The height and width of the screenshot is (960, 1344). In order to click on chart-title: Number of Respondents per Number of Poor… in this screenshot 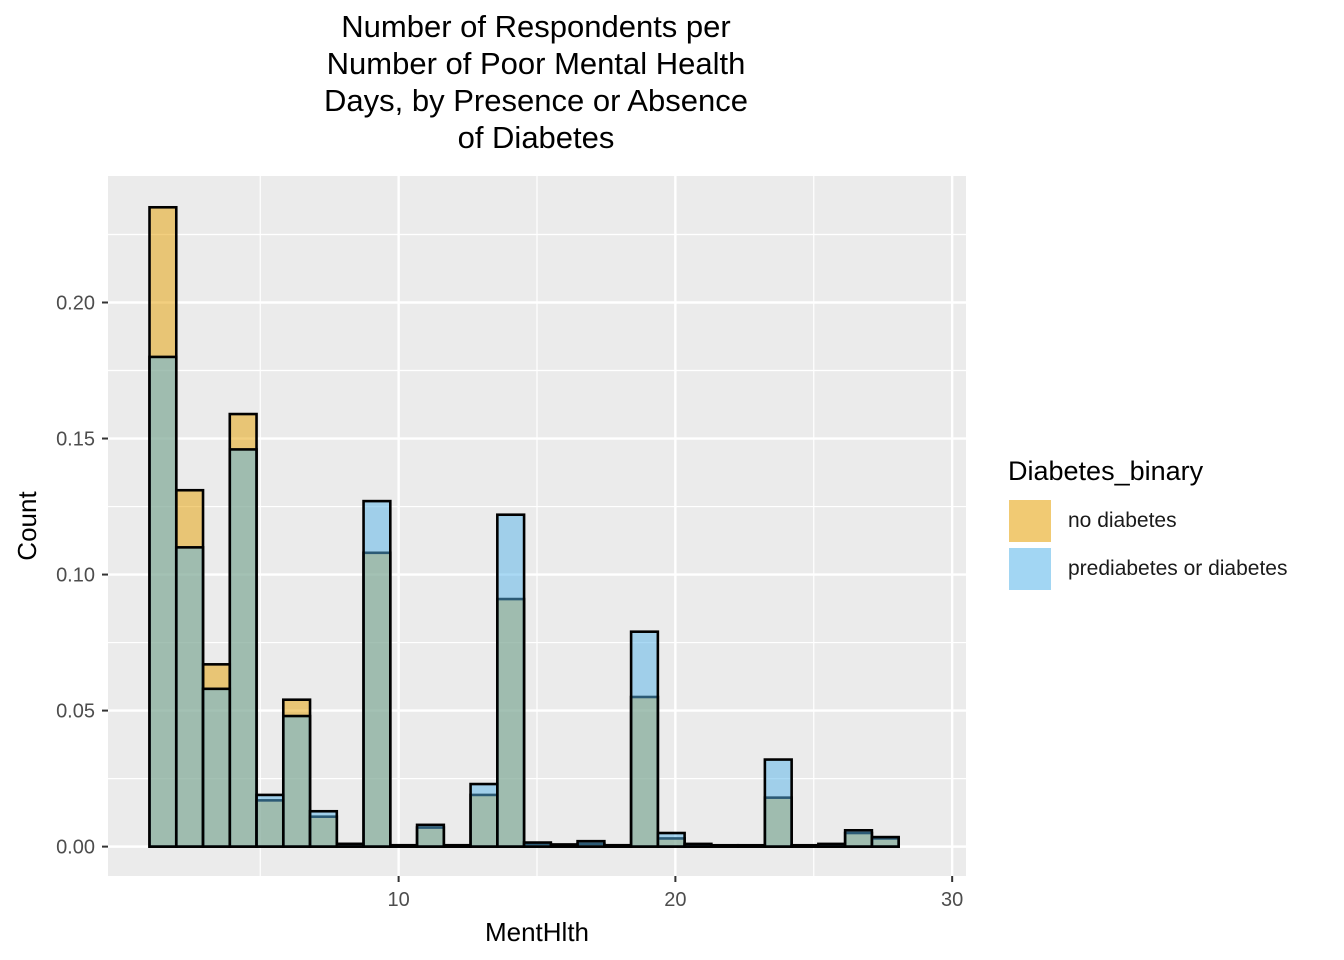, I will do `click(536, 82)`.